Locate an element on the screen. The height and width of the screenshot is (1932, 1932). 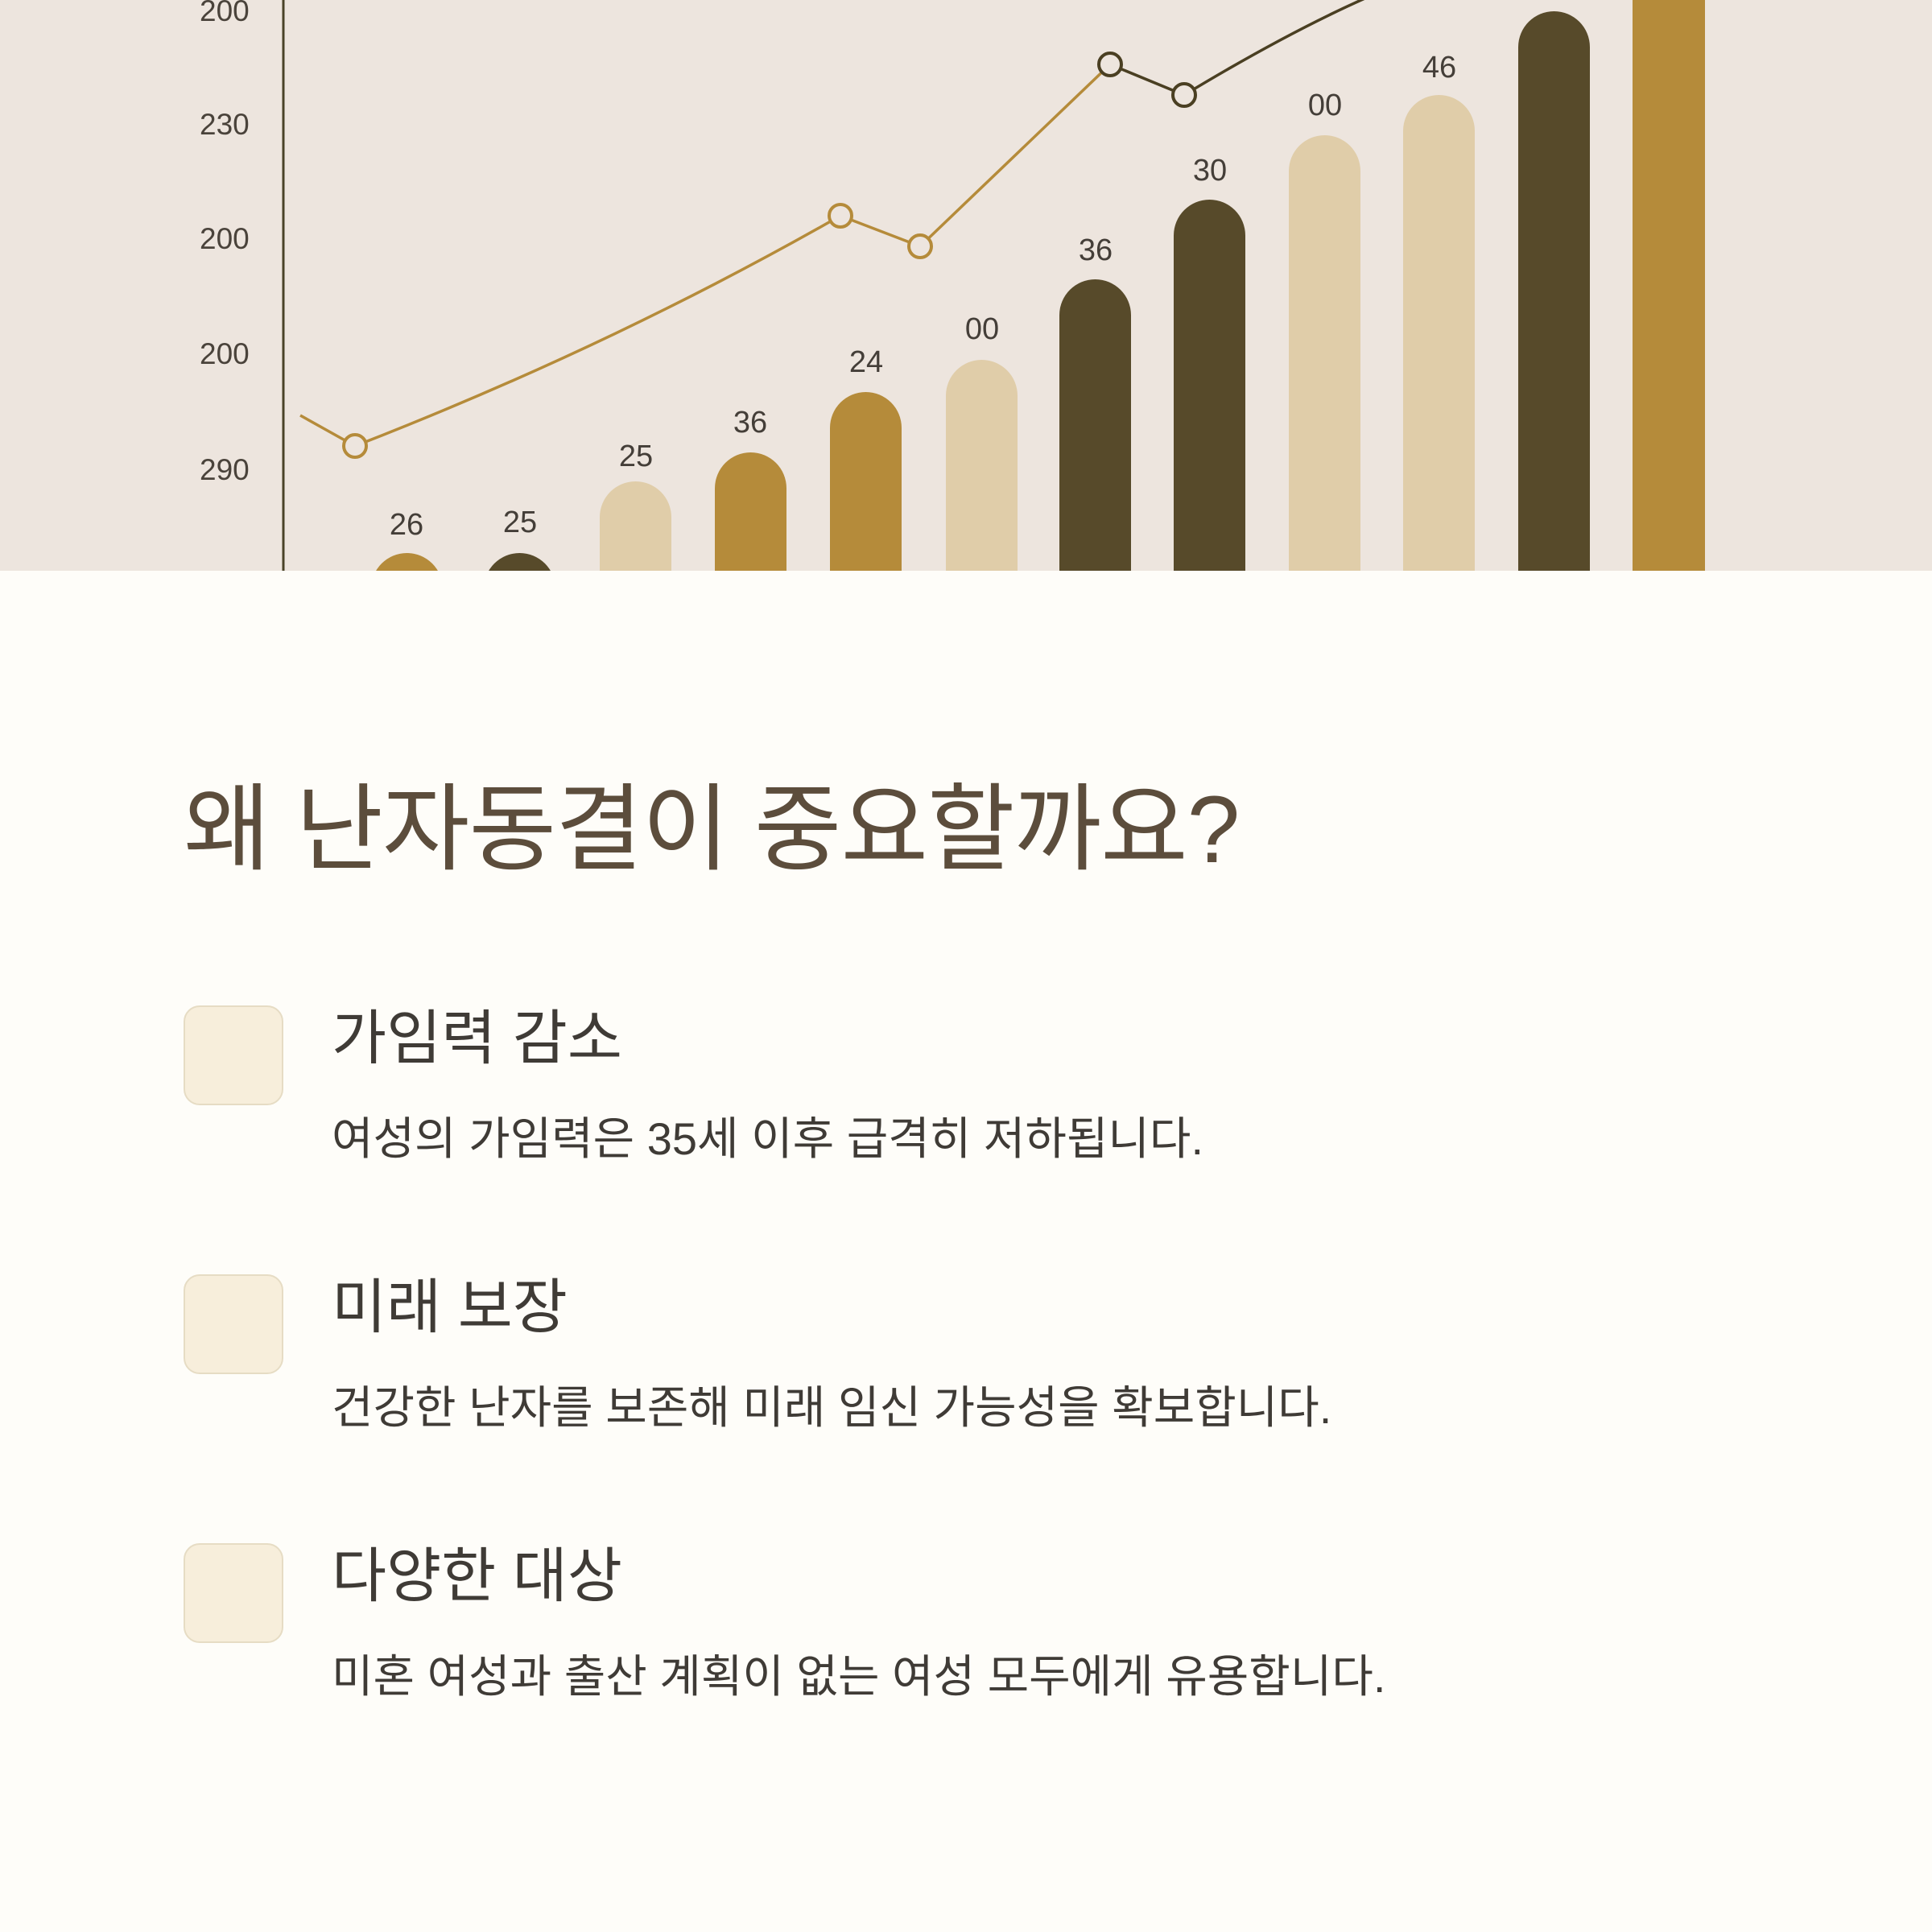
feature-description: 여성의 가임력은 35세 이후 급격히 저하됩니다. is located at coordinates (768, 1138).